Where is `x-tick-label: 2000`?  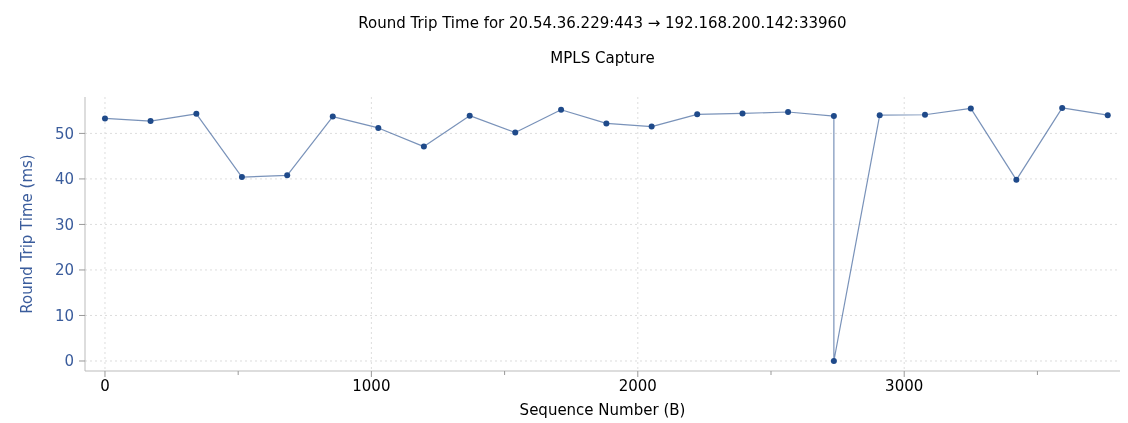
x-tick-label: 2000 is located at coordinates (637, 386).